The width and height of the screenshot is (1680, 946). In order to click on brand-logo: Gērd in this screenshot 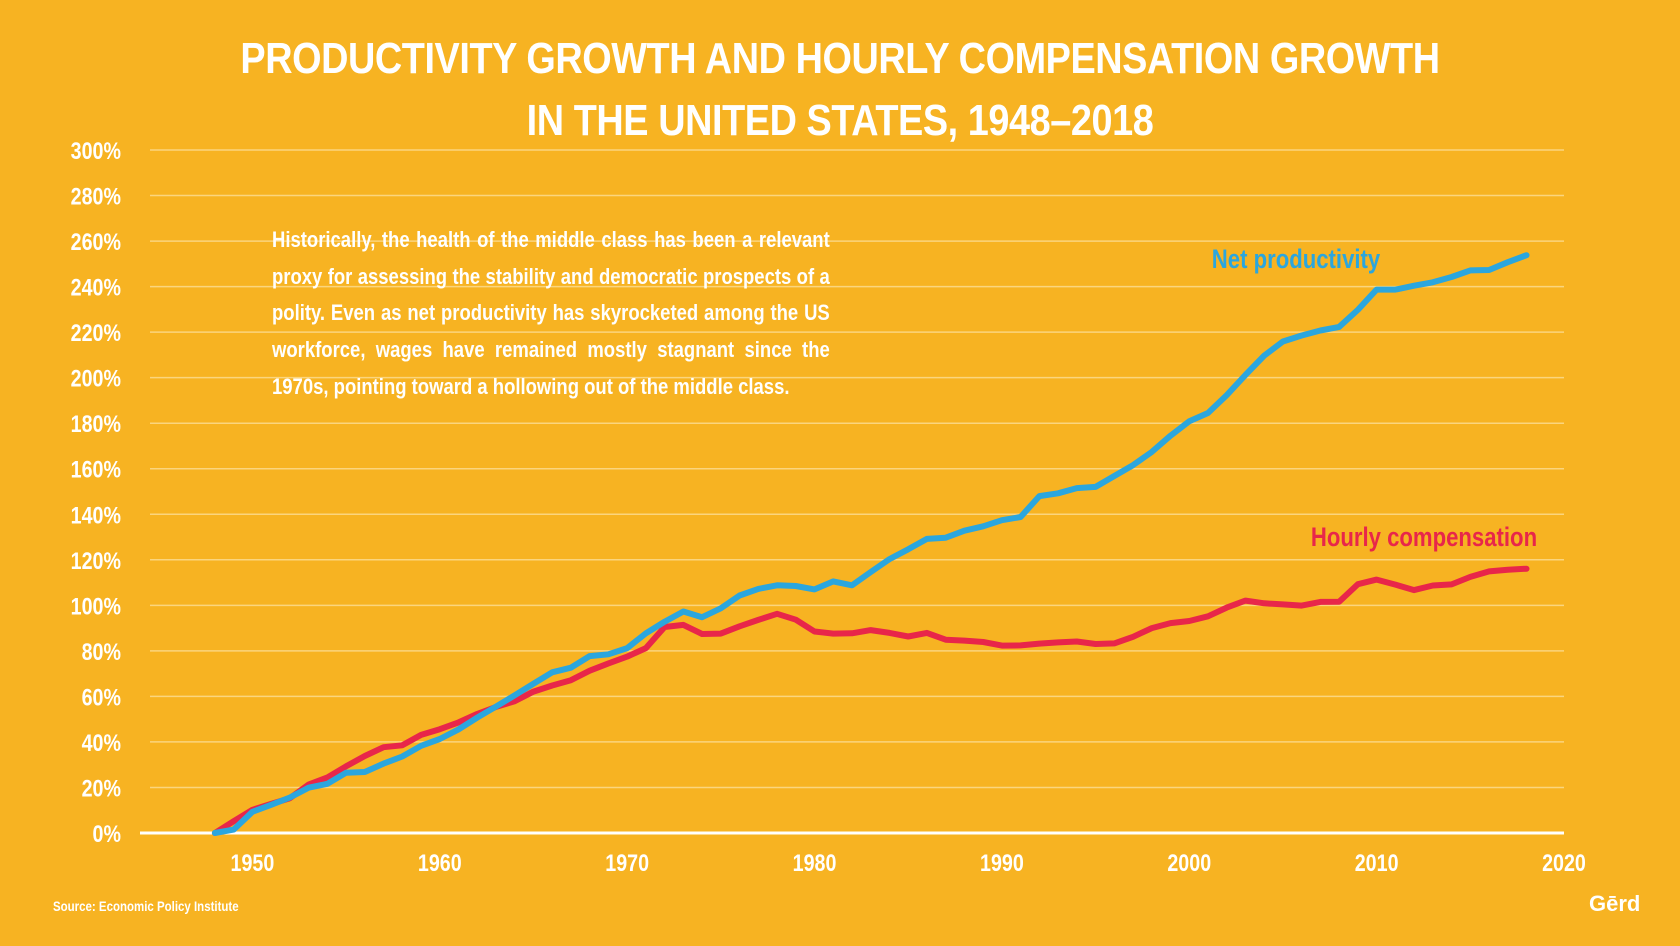, I will do `click(1615, 903)`.